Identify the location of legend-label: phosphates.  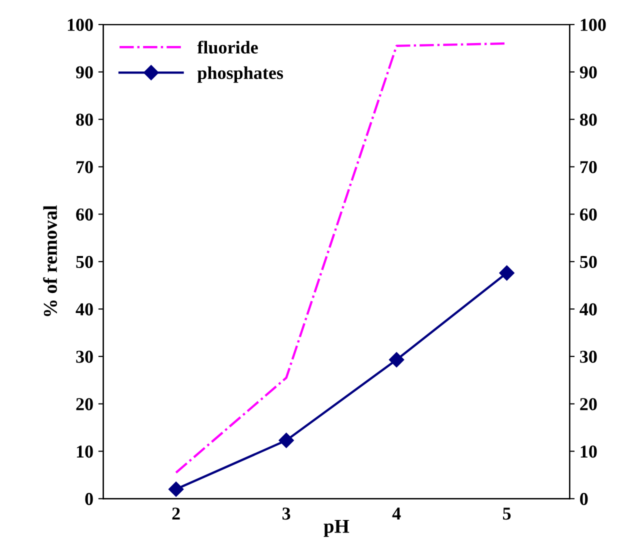
(240, 74).